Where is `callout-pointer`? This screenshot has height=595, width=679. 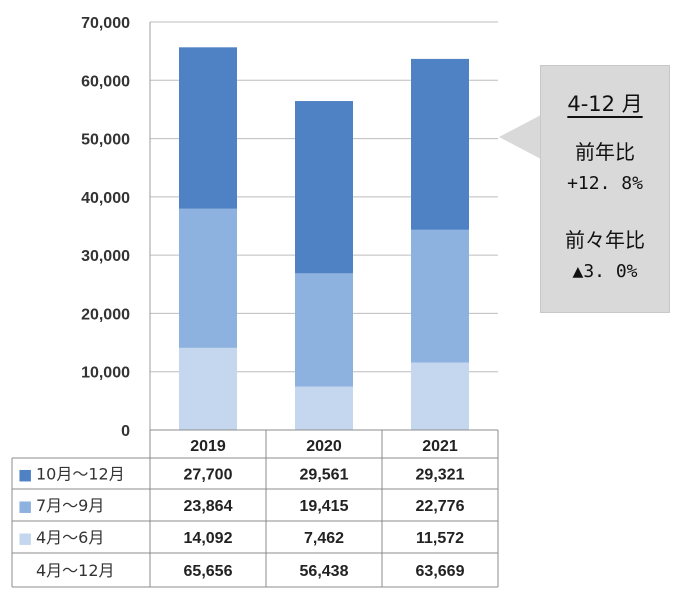
callout-pointer is located at coordinates (520, 137).